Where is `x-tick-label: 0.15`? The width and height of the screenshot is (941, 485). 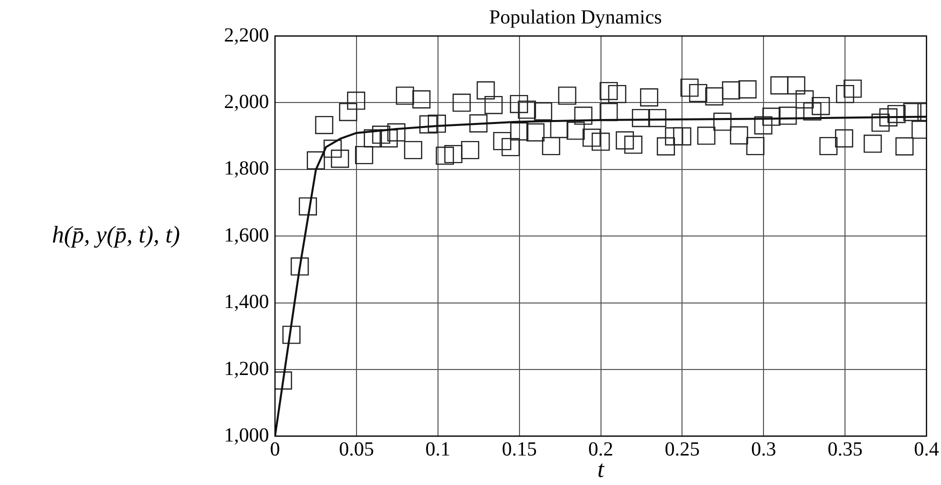 x-tick-label: 0.15 is located at coordinates (519, 449).